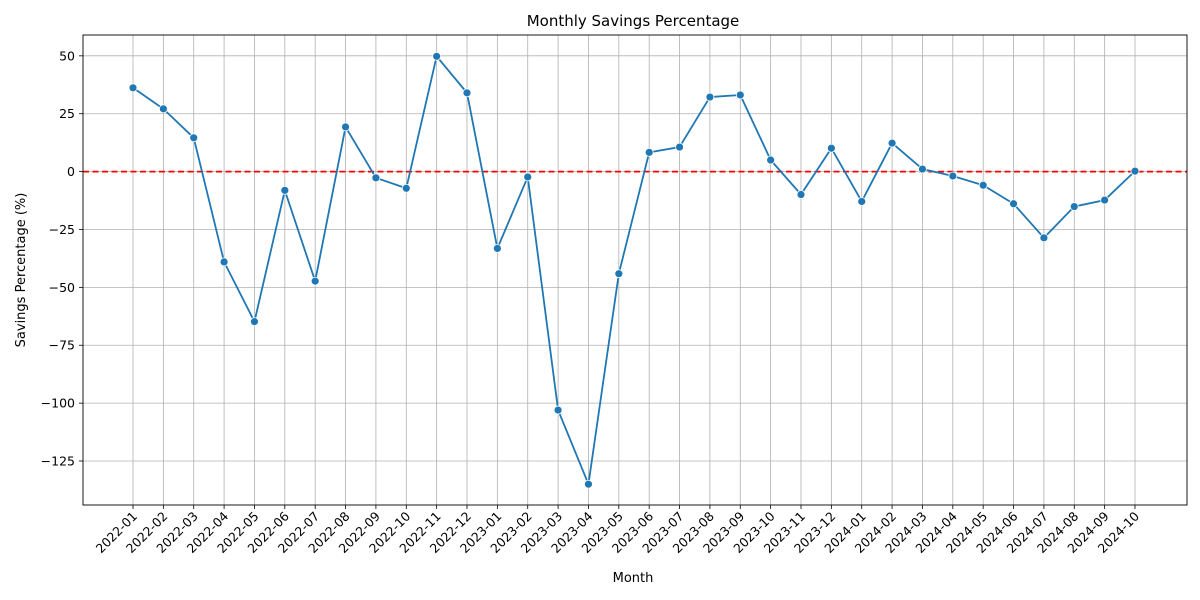 Image resolution: width=1200 pixels, height=600 pixels. I want to click on y-tick-label: 25, so click(67, 113).